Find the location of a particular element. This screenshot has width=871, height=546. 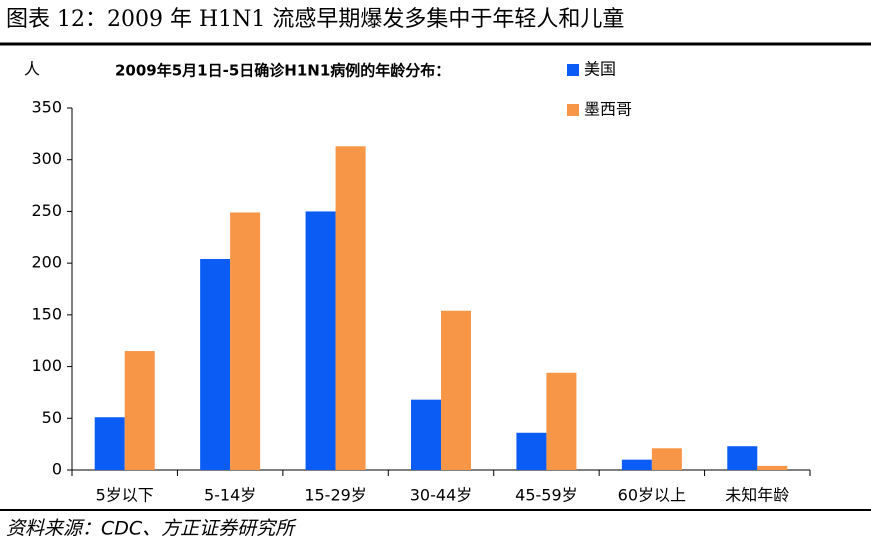

source: 资料来源：CDC、方正证券研究所 is located at coordinates (151, 529).